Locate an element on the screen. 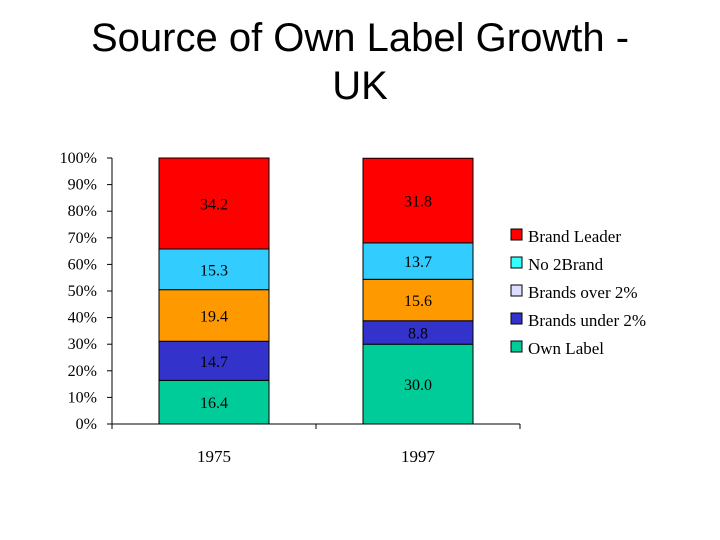 This screenshot has height=540, width=720. y-tick-label: 0% is located at coordinates (86, 424).